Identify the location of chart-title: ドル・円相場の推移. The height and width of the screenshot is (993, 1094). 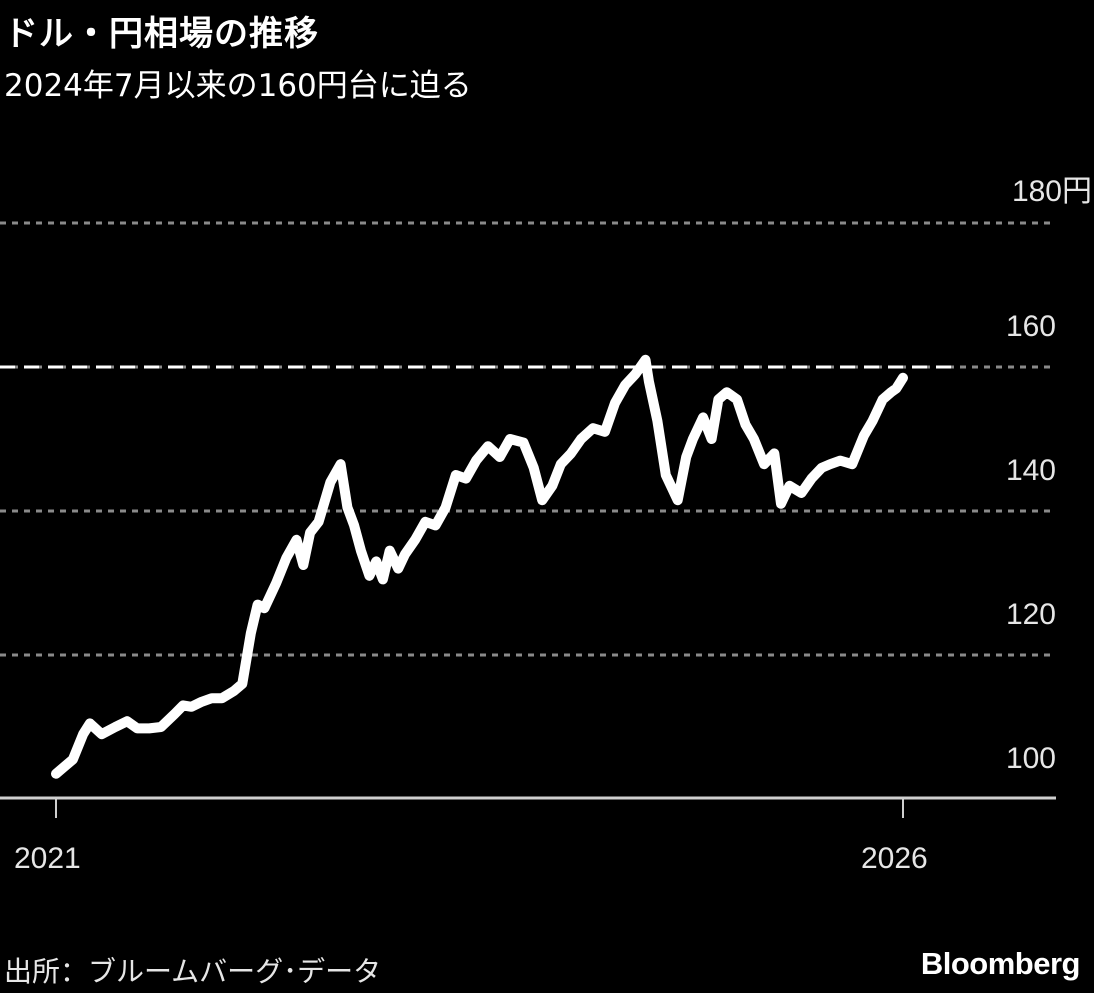
(161, 34).